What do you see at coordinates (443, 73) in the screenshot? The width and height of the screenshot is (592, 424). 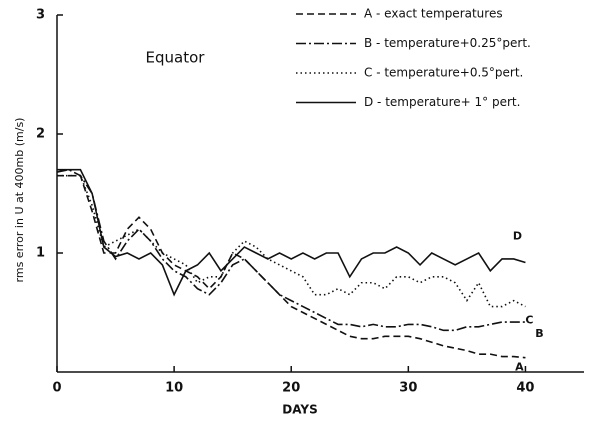 I see `legend-label: C - temperature+0.5°pert.` at bounding box center [443, 73].